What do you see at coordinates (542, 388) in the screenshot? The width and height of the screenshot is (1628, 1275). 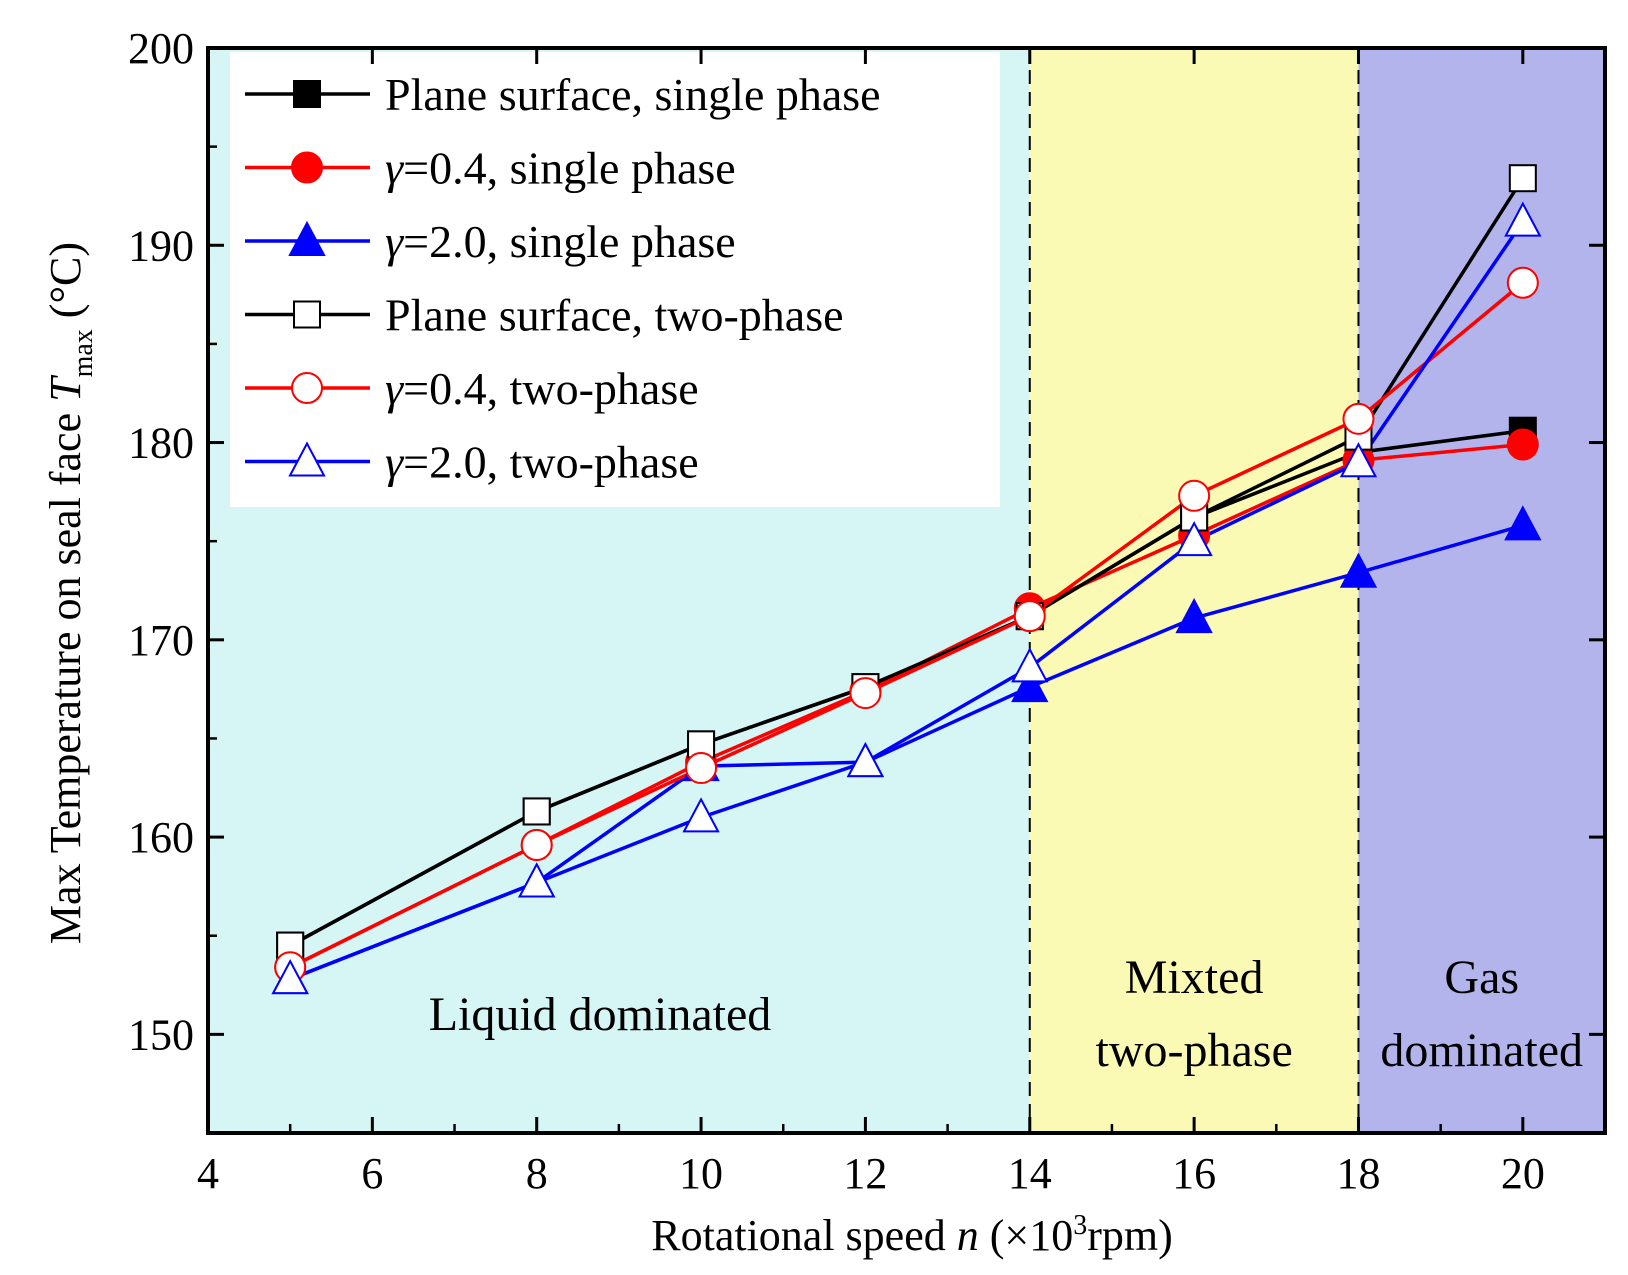 I see `legend-label-0-4-two-phase: γ=0.4, two-phase` at bounding box center [542, 388].